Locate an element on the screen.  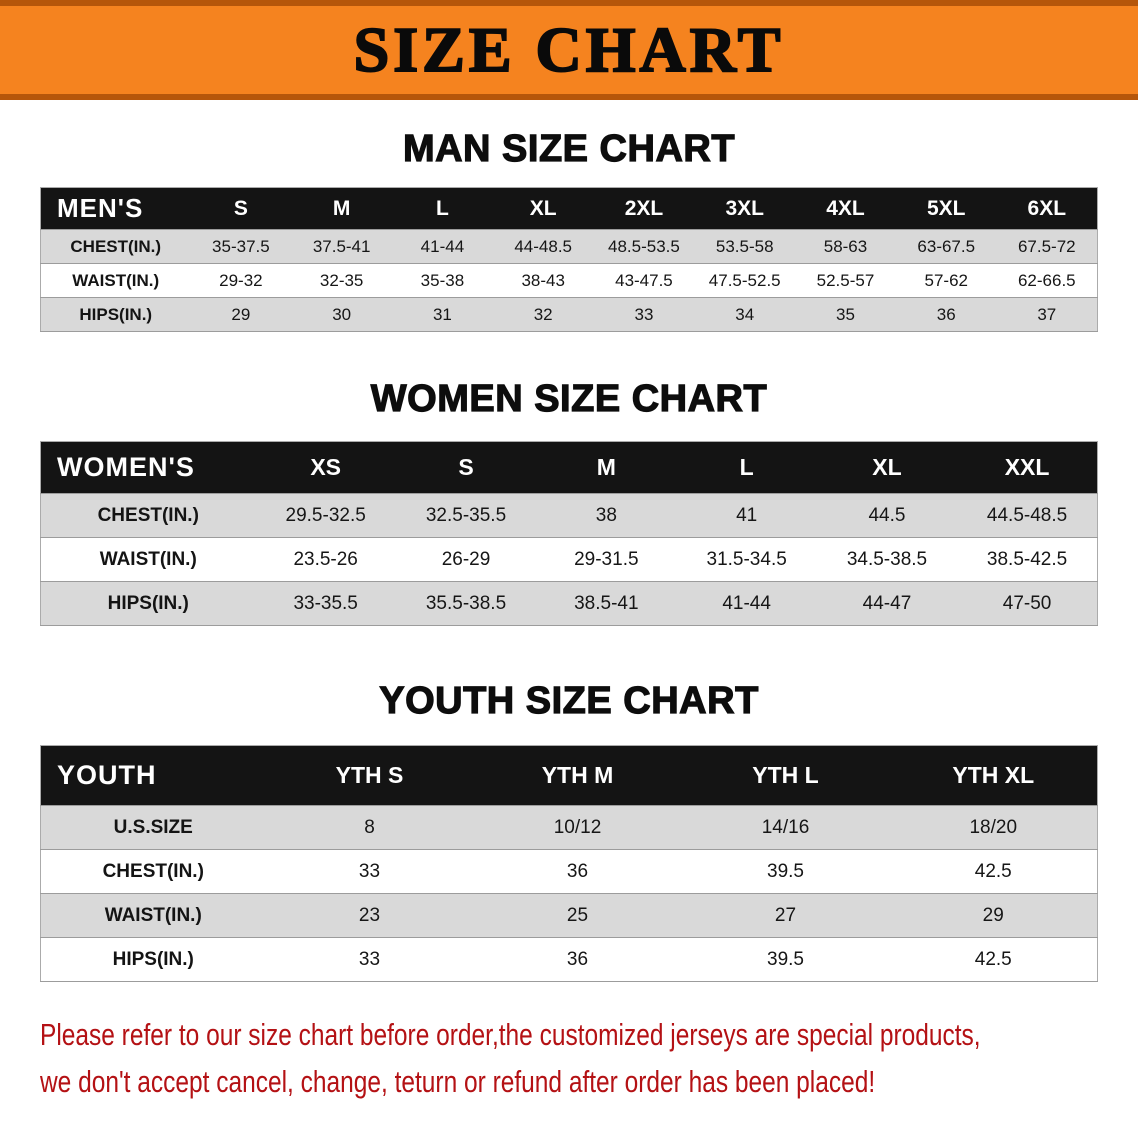
page-title: SIZE CHART is located at coordinates (569, 49).